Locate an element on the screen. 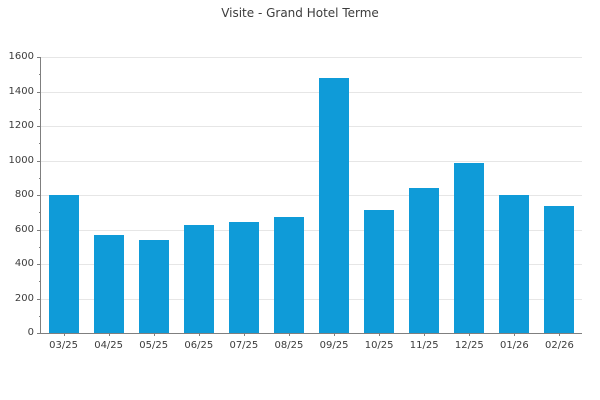 This screenshot has height=400, width=600. x-axis-label: 12/25 is located at coordinates (469, 345).